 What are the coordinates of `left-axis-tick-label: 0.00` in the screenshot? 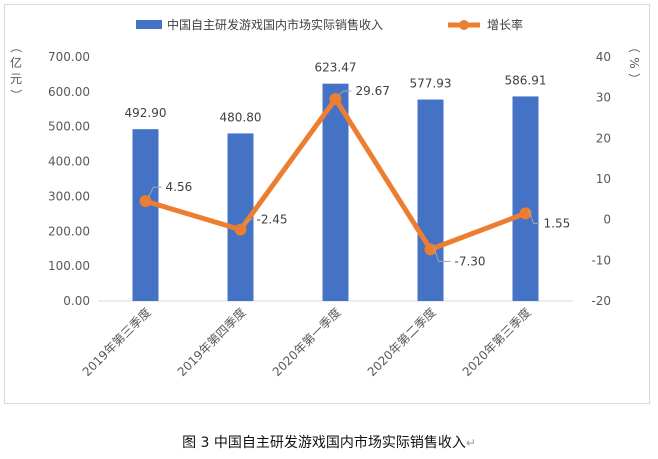 It's located at (76, 301).